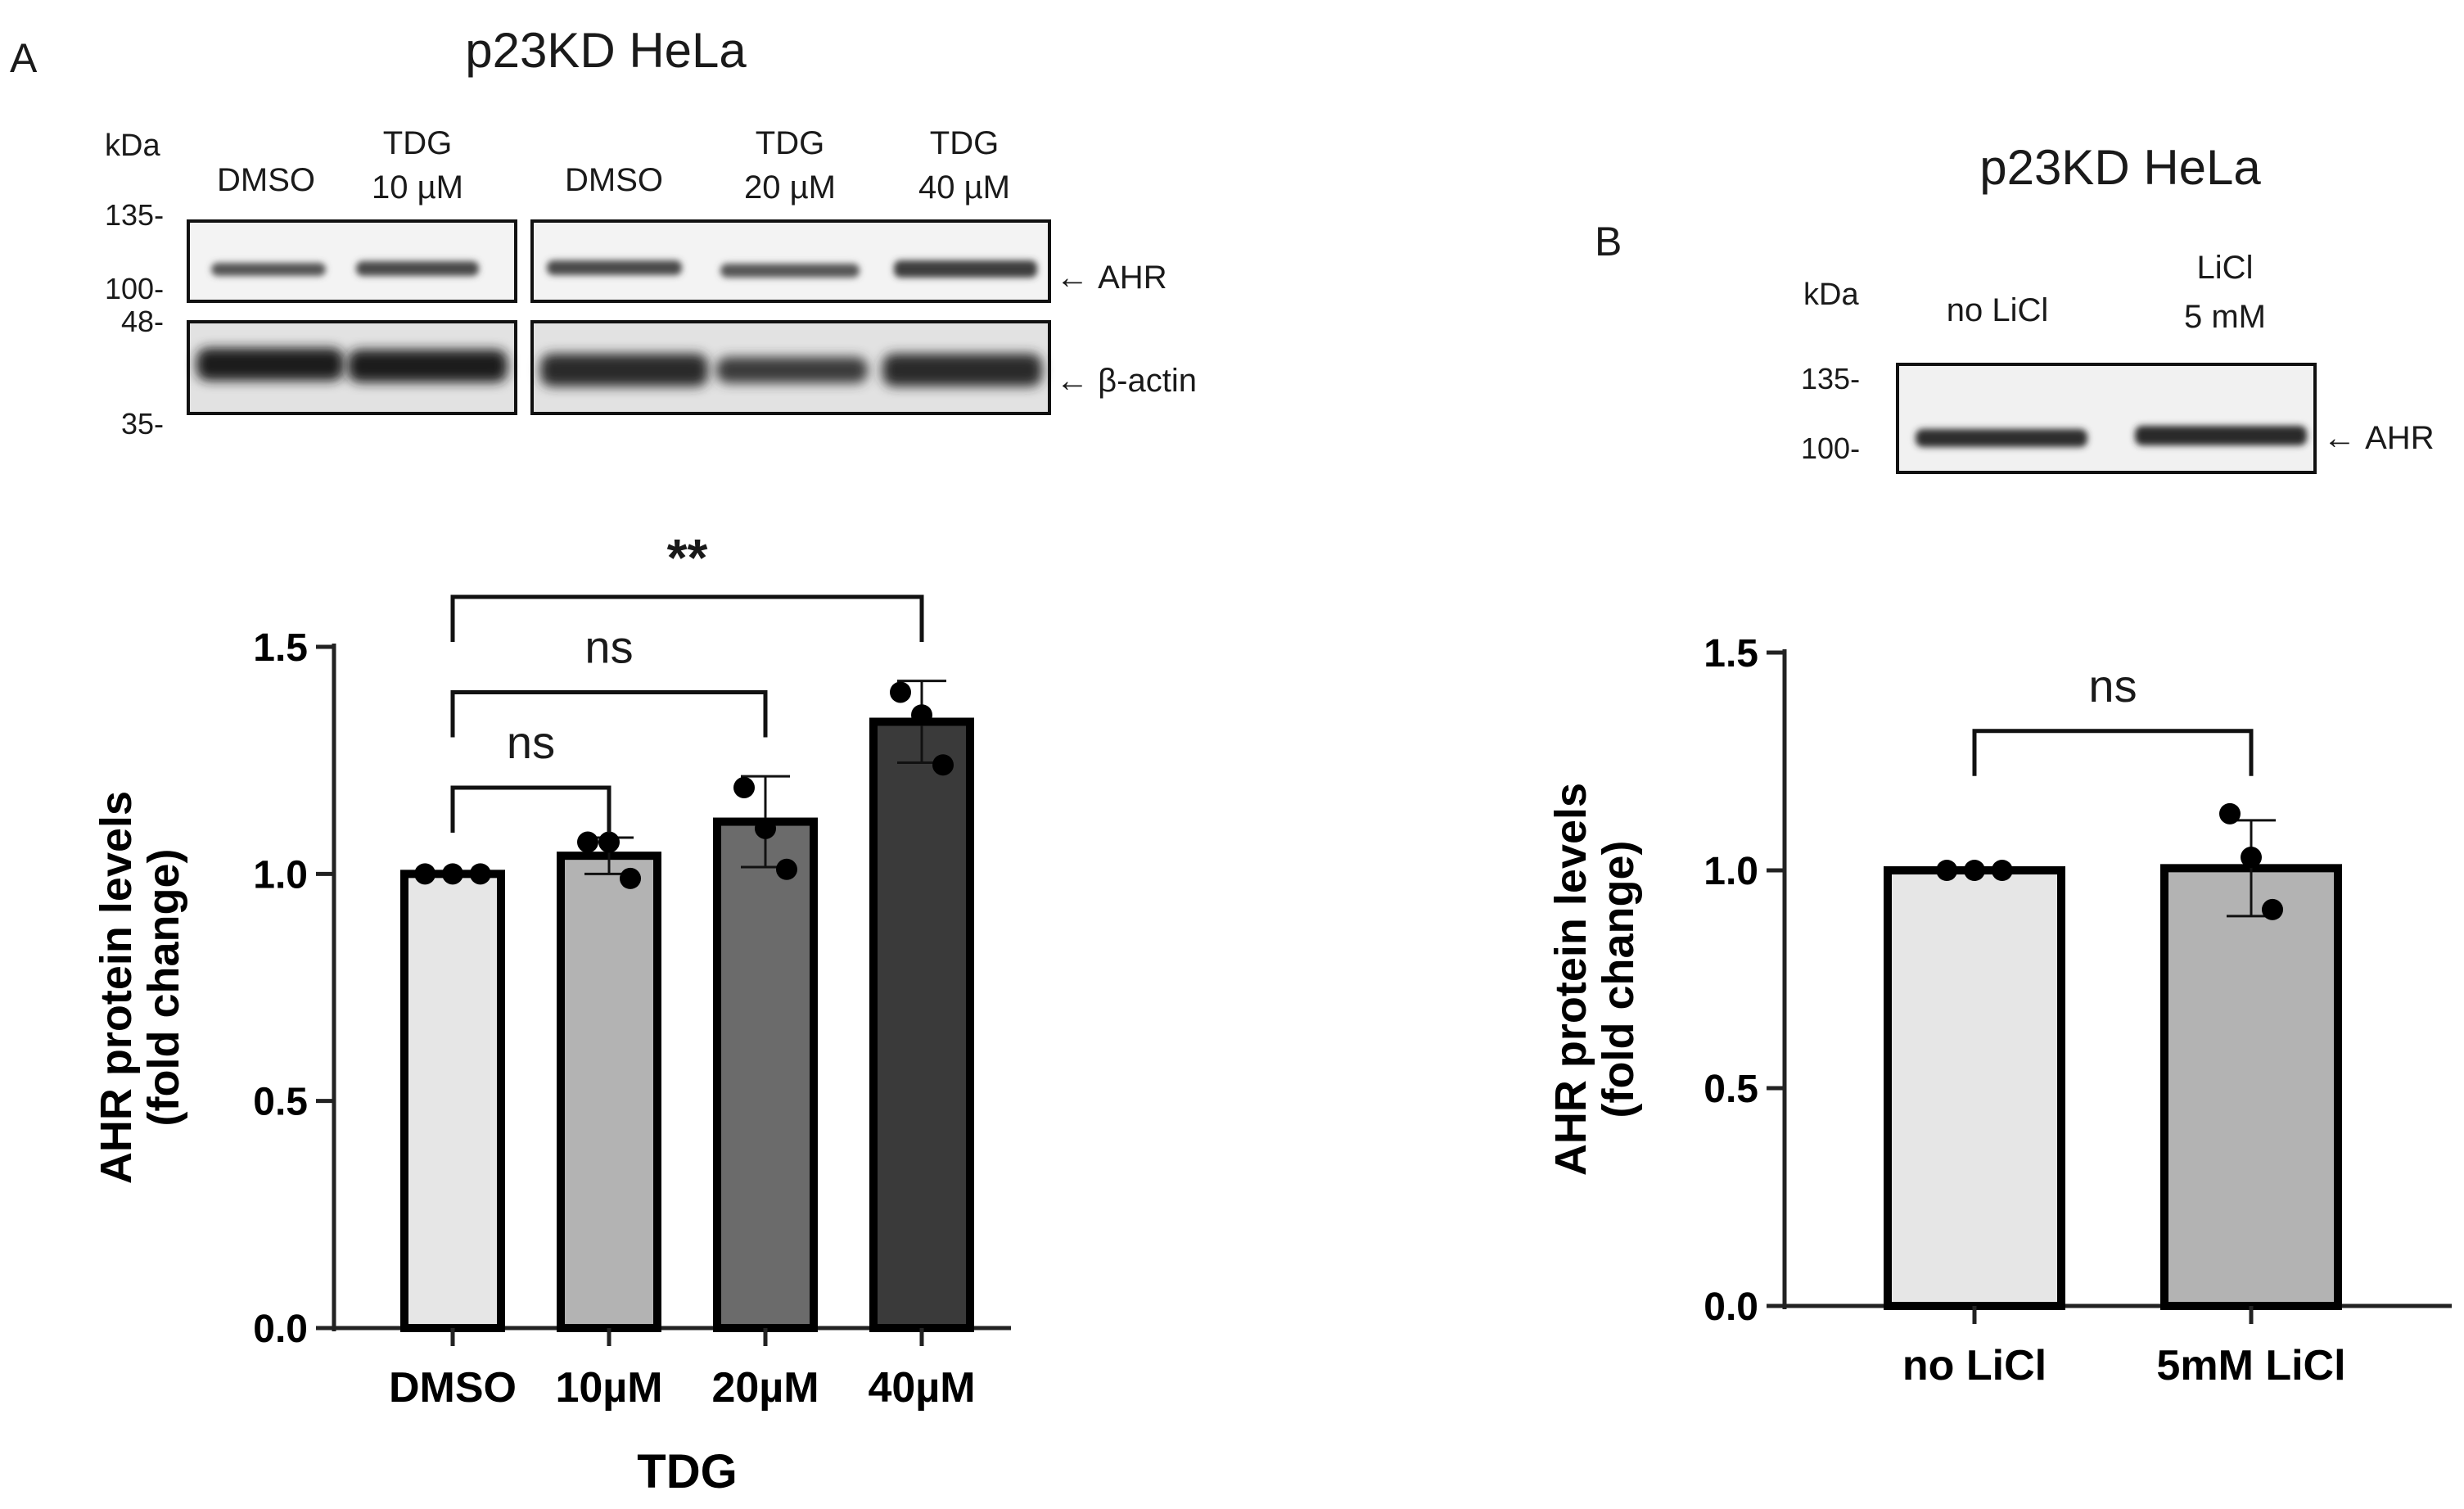 The width and height of the screenshot is (2464, 1509). I want to click on x-tick-label: 40µM, so click(921, 1388).